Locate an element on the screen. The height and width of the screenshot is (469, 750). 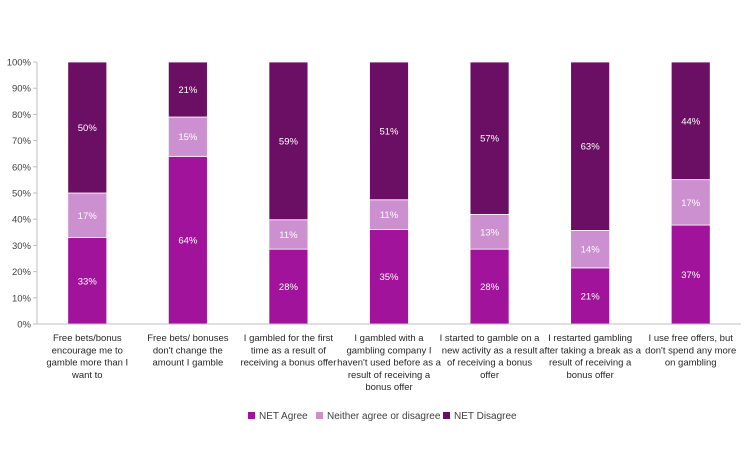
bar-data-label: 37% is located at coordinates (691, 275).